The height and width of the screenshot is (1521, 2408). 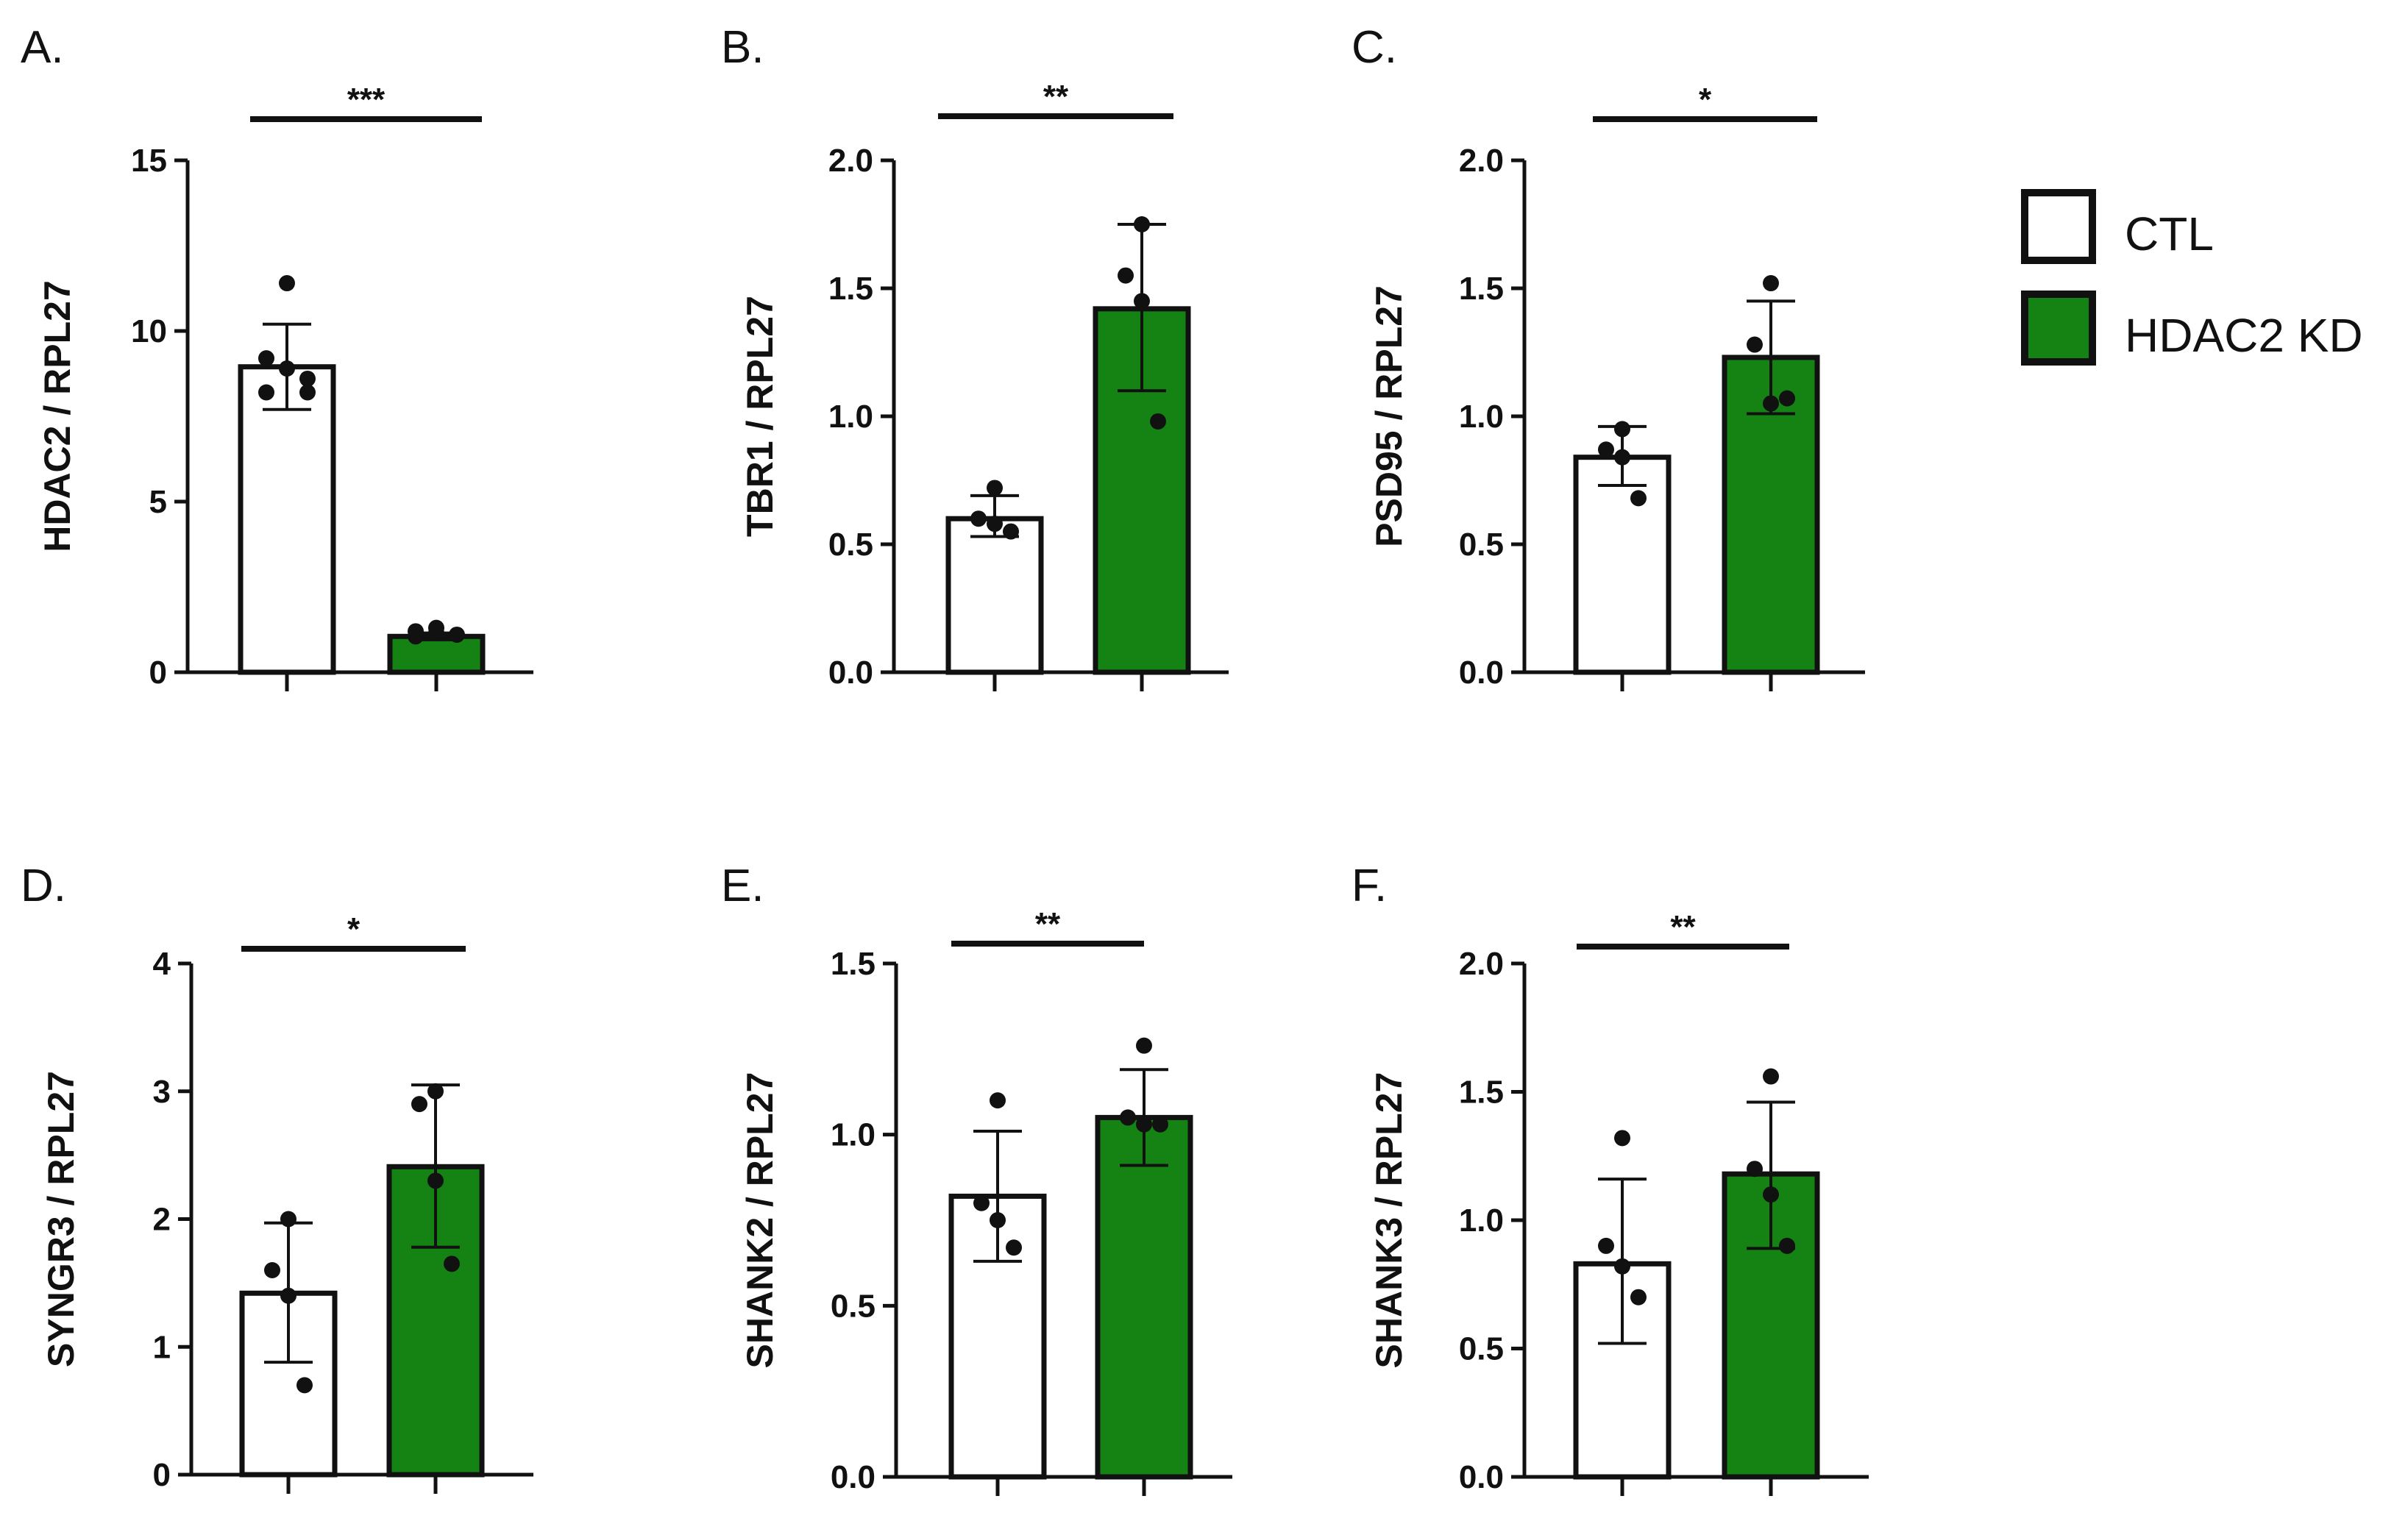 What do you see at coordinates (162, 1092) in the screenshot?
I see `y-tick-label: 3` at bounding box center [162, 1092].